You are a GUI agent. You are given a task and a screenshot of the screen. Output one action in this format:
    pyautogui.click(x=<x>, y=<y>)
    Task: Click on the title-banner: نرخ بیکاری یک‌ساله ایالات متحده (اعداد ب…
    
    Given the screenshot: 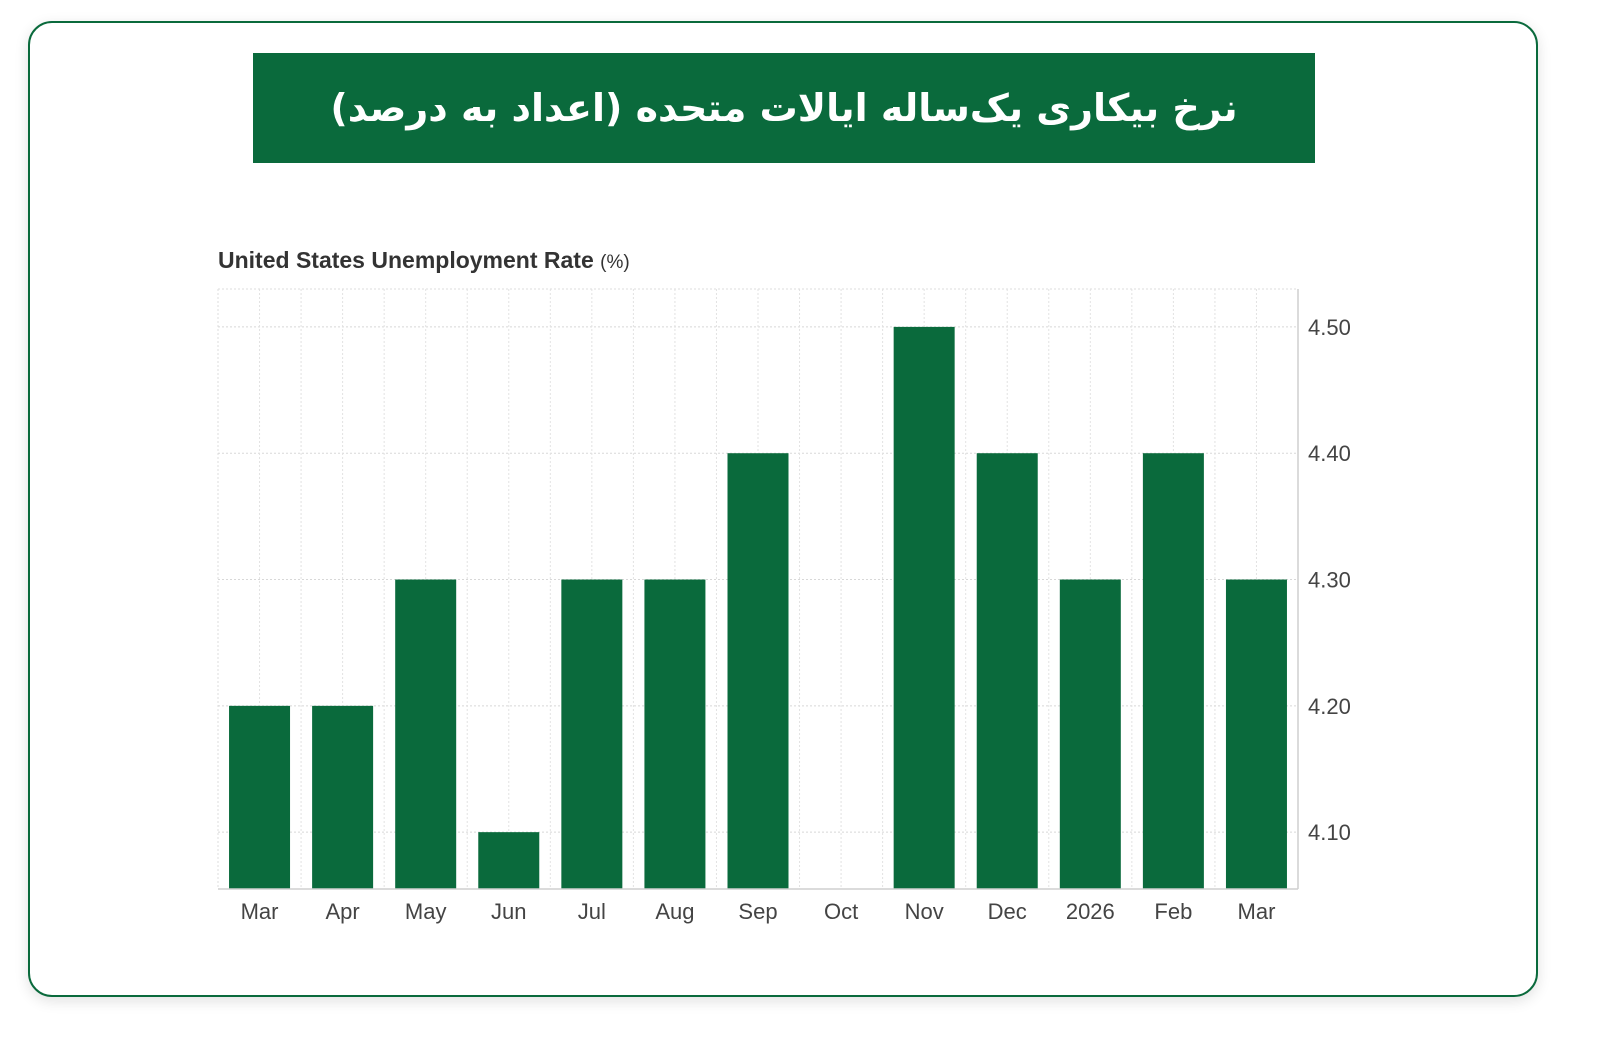 What is the action you would take?
    pyautogui.click(x=784, y=108)
    